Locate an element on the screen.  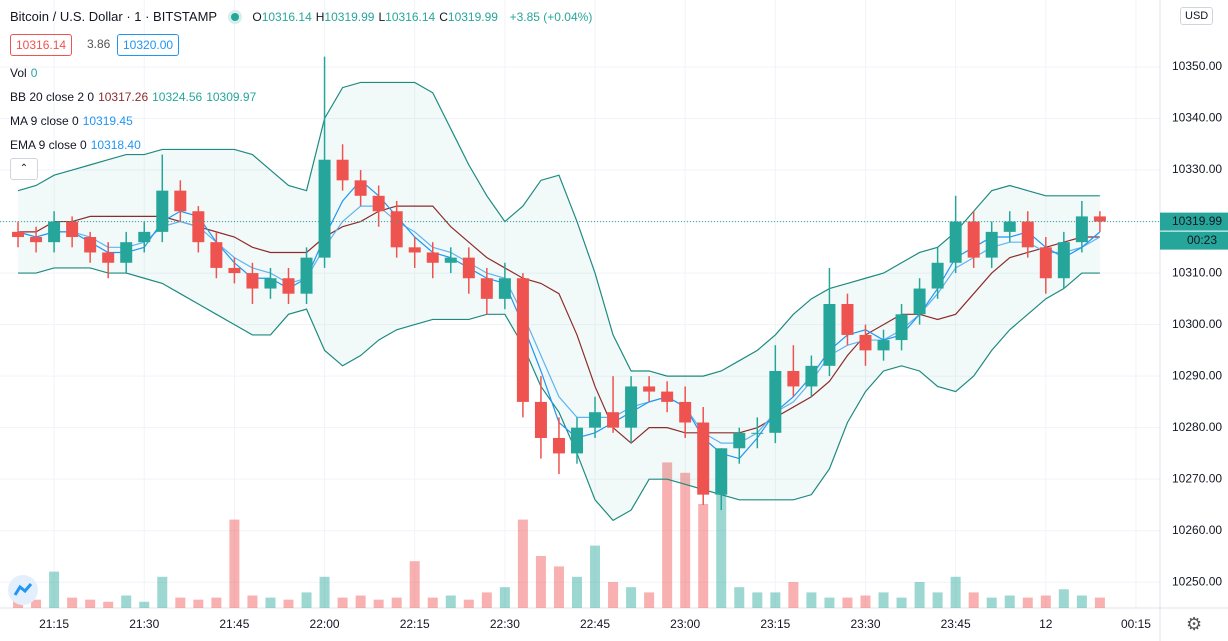
x-tick-label: 22:15 is located at coordinates (415, 624).